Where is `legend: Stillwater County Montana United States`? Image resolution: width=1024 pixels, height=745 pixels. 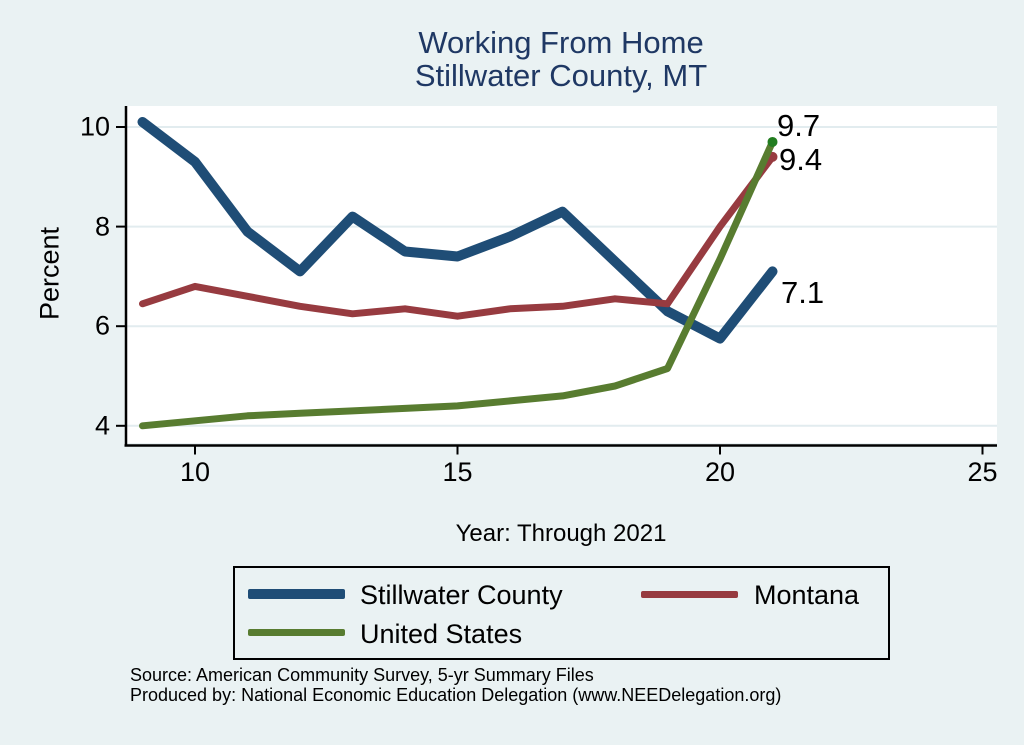
legend: Stillwater County Montana United States is located at coordinates (561, 613).